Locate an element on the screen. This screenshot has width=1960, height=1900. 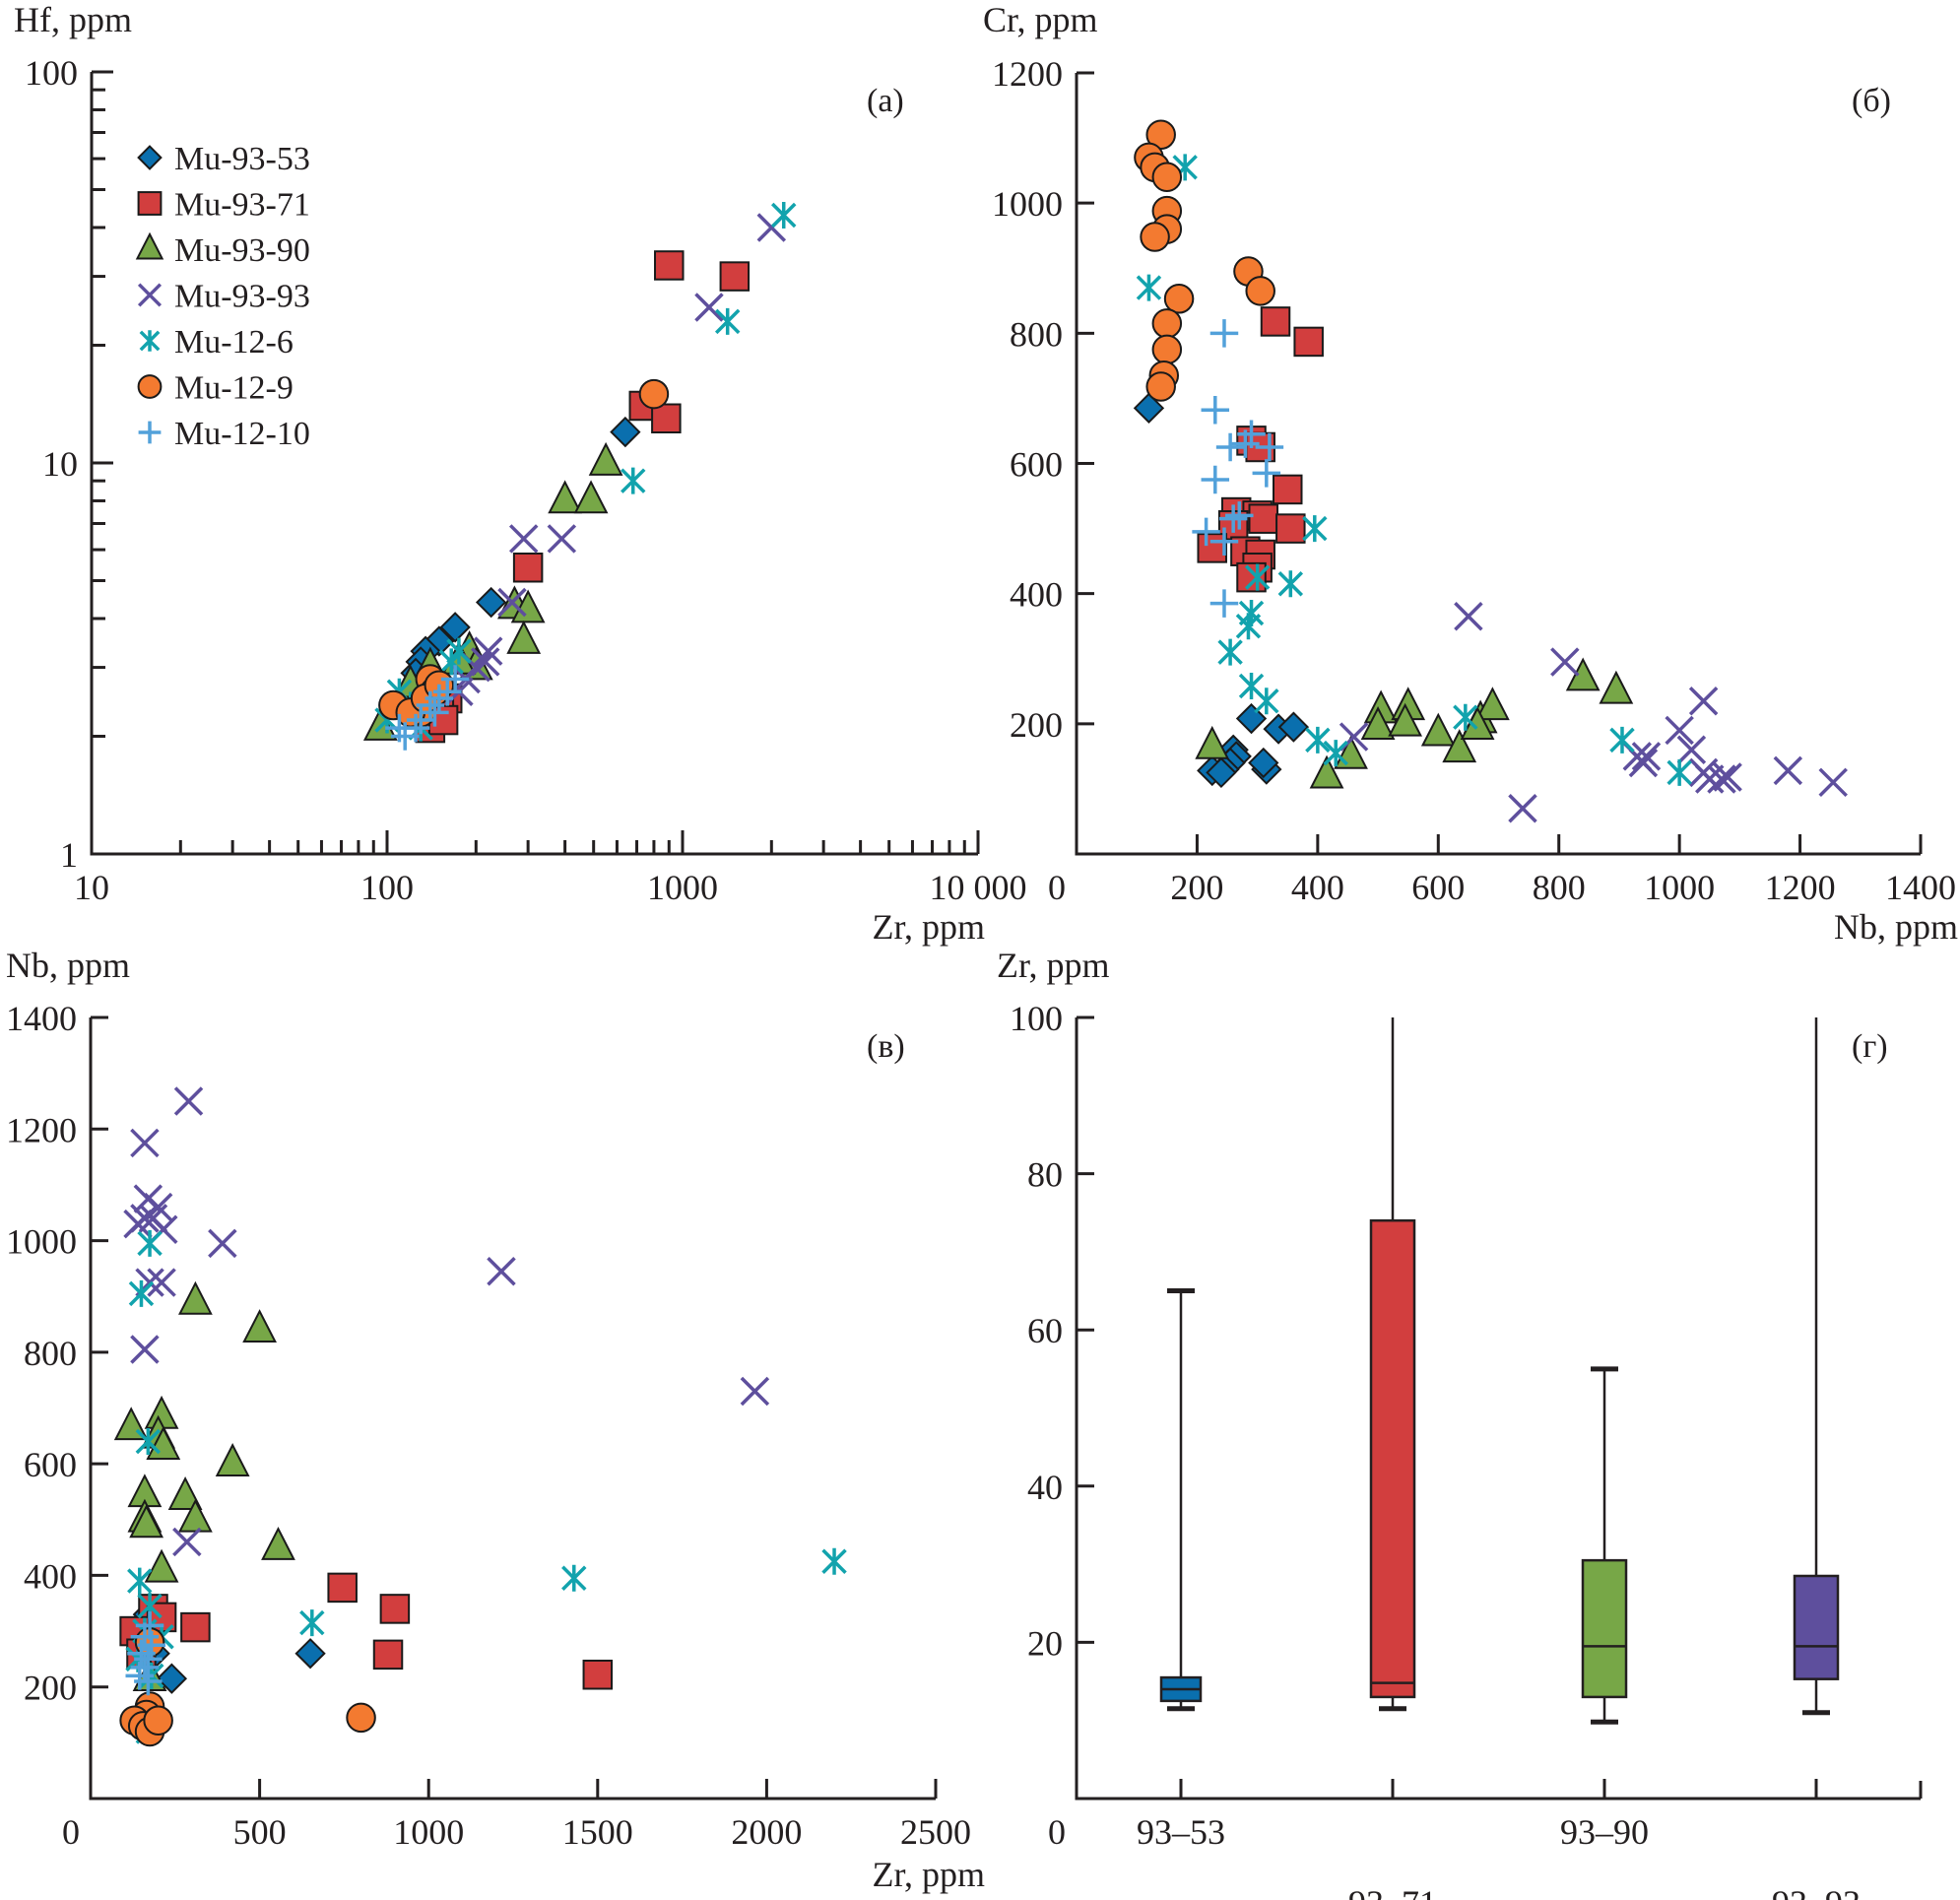
legend-item: Mu-12-10 is located at coordinates (224, 434).